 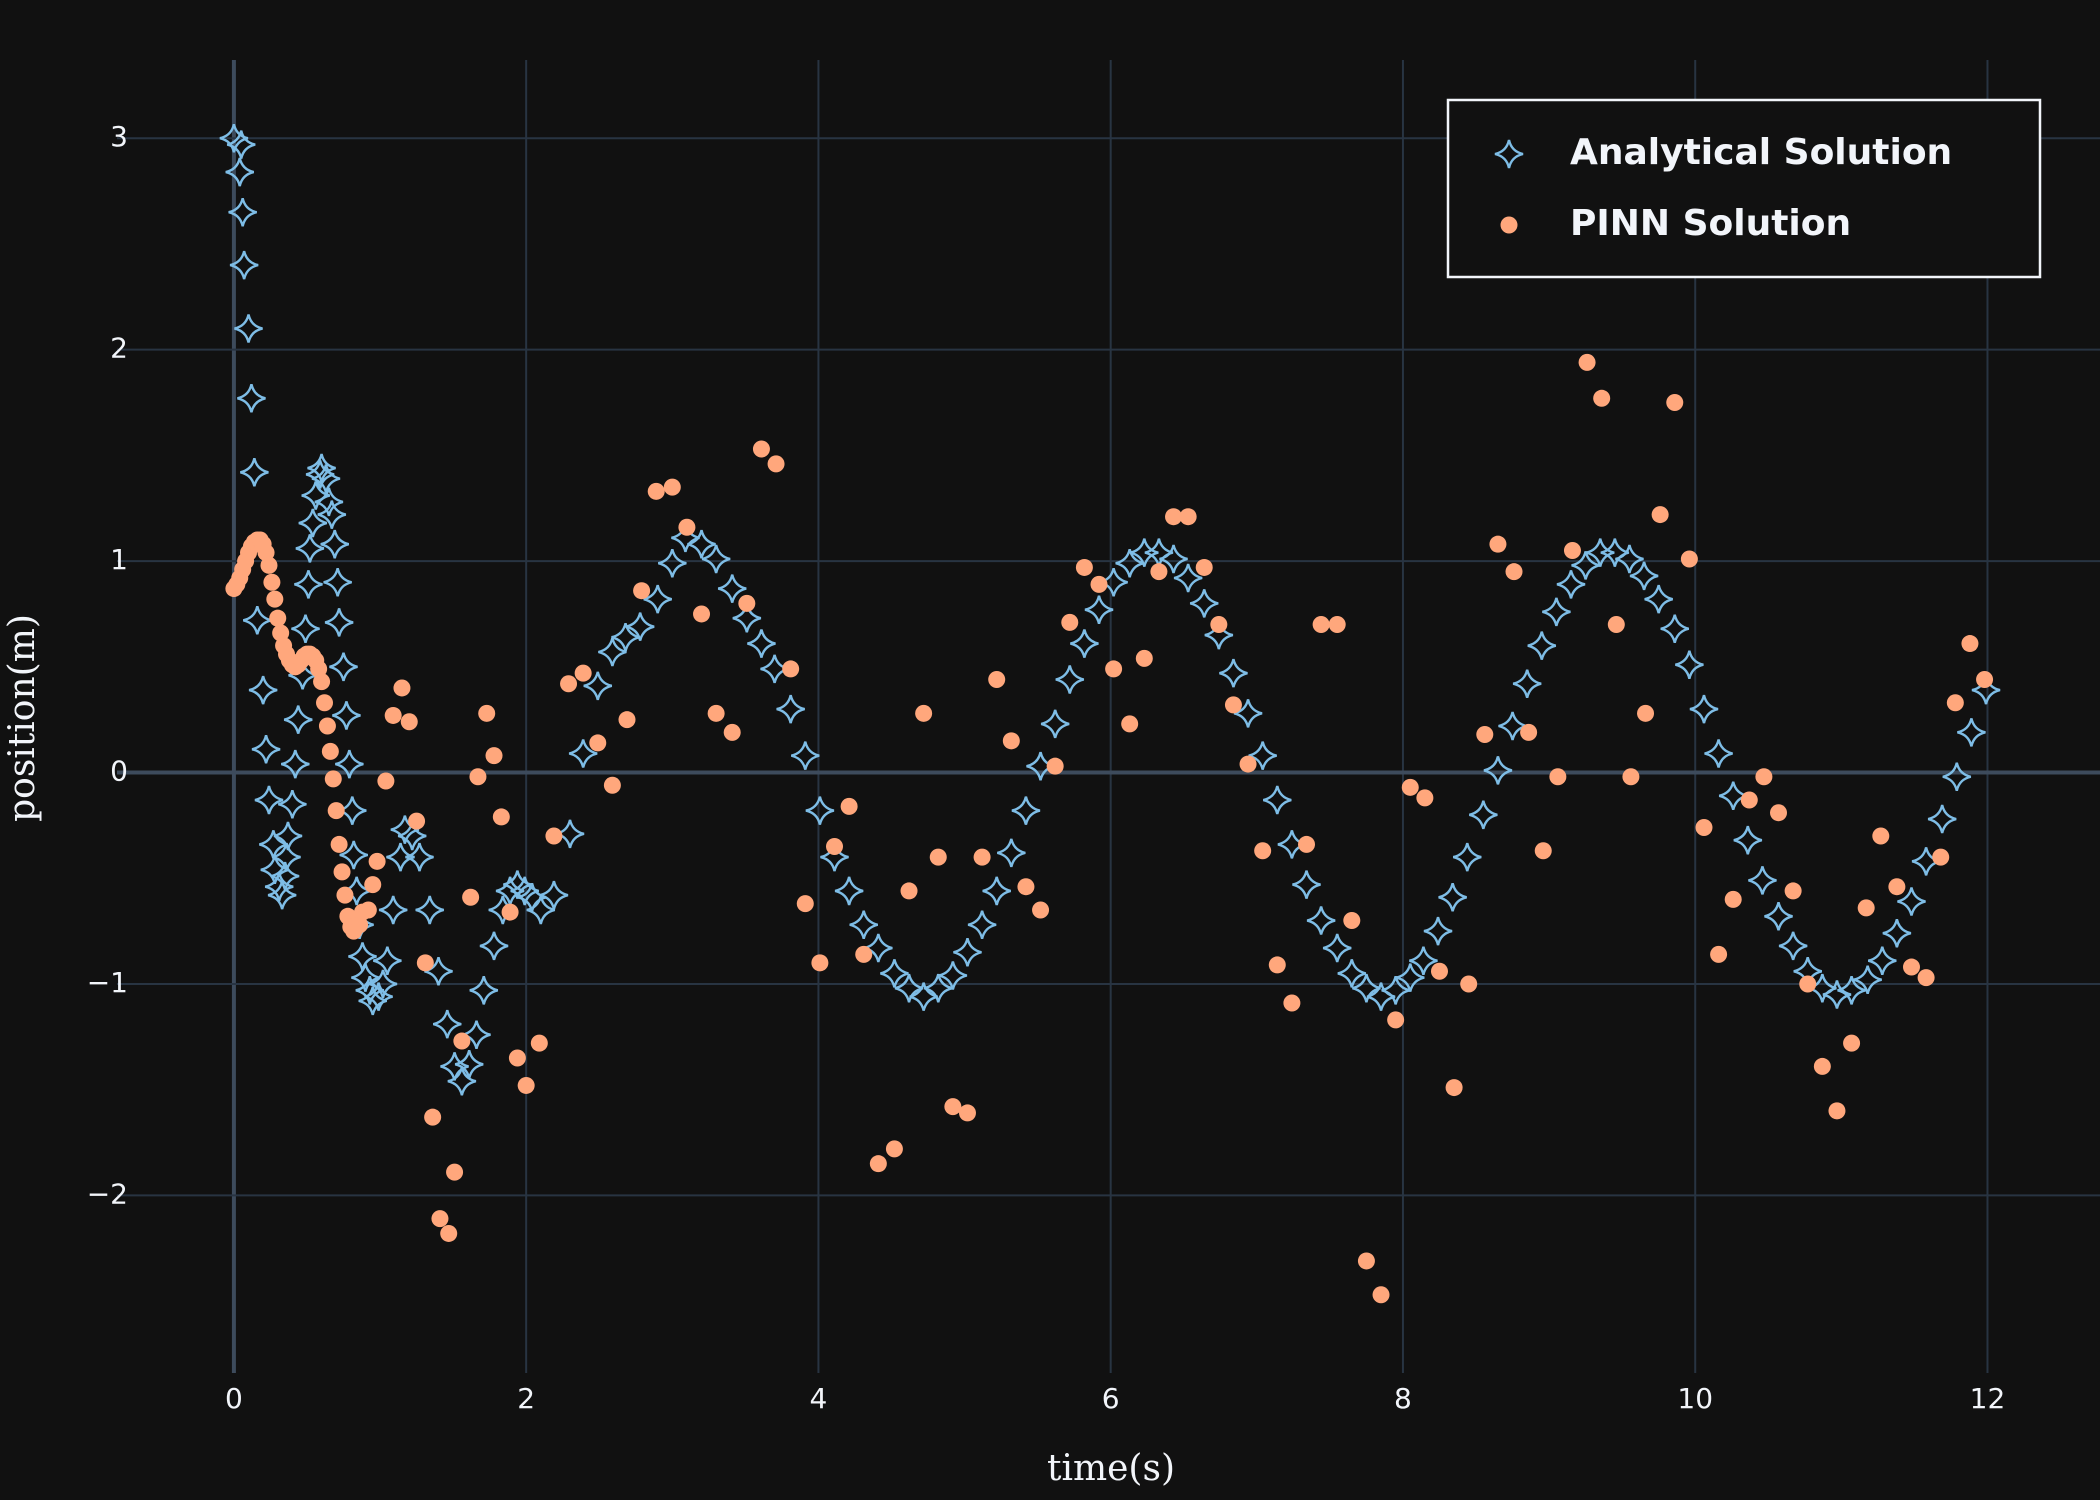 What do you see at coordinates (1761, 152) in the screenshot?
I see `legend-label: Analytical Solution` at bounding box center [1761, 152].